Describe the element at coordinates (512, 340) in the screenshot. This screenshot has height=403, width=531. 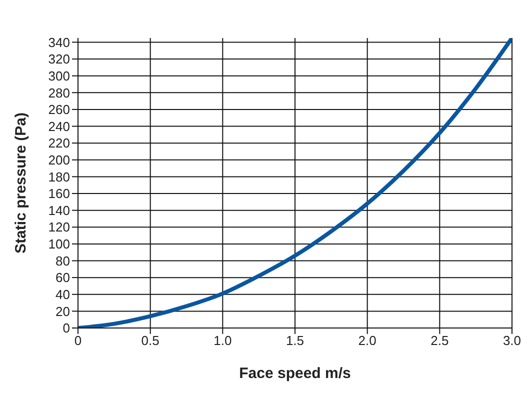
I see `x-tick-label: 3.0` at that location.